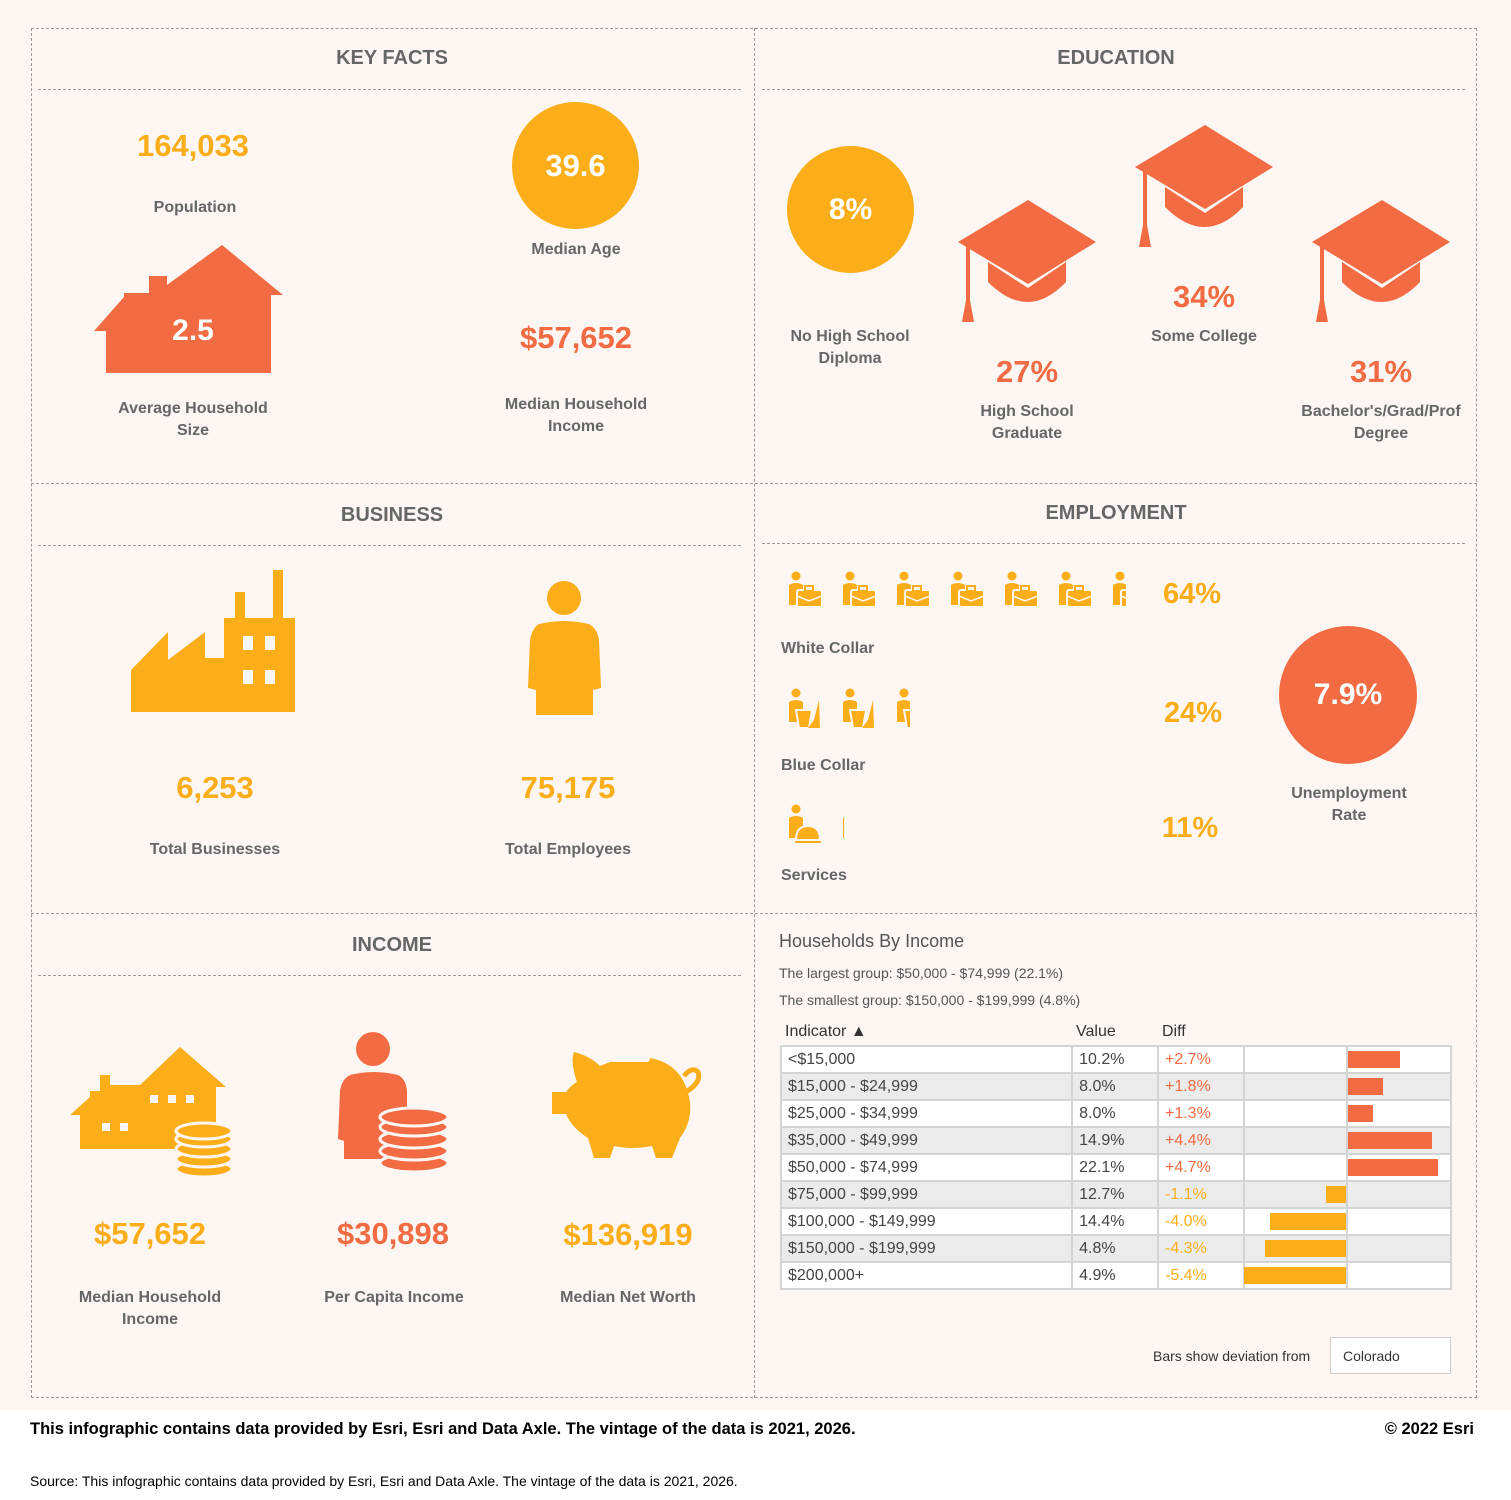 This screenshot has height=1500, width=1511. Describe the element at coordinates (1027, 371) in the screenshot. I see `hs-value: 27%` at that location.